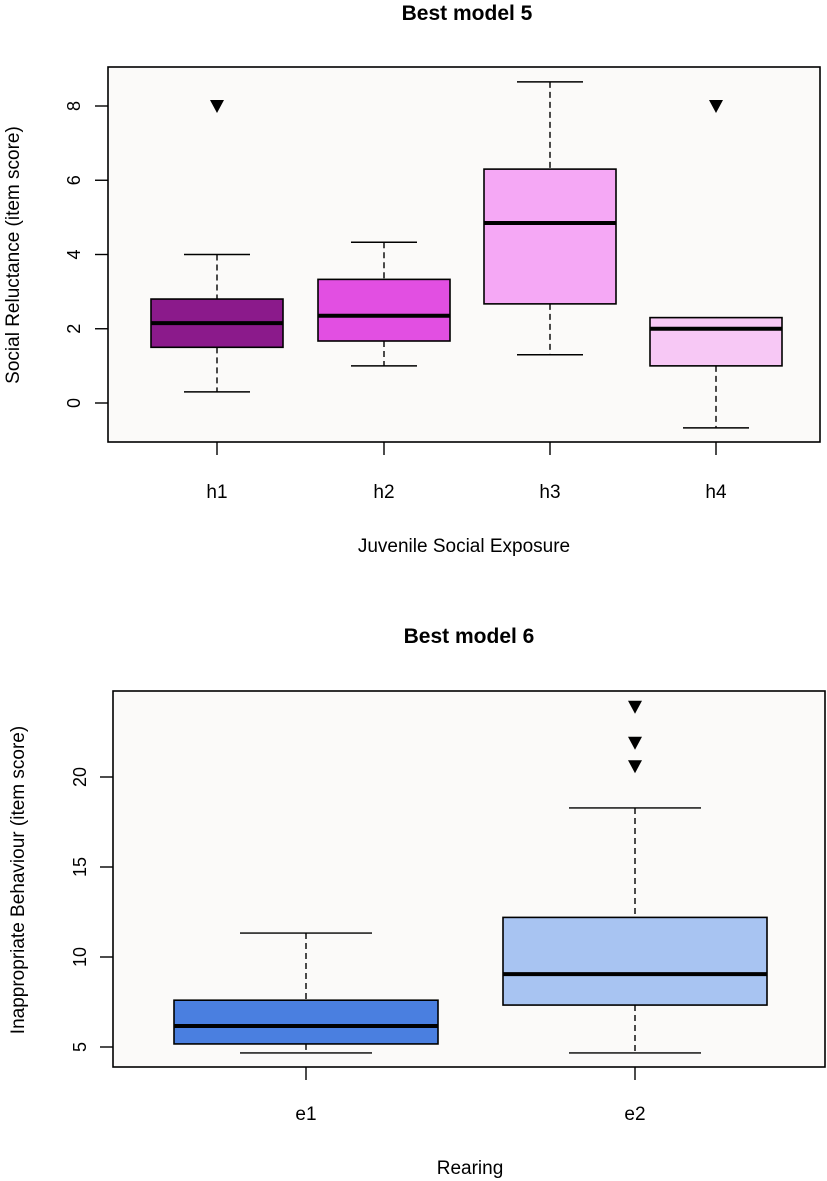 The height and width of the screenshot is (1181, 827). I want to click on y-tick-label: 8, so click(74, 106).